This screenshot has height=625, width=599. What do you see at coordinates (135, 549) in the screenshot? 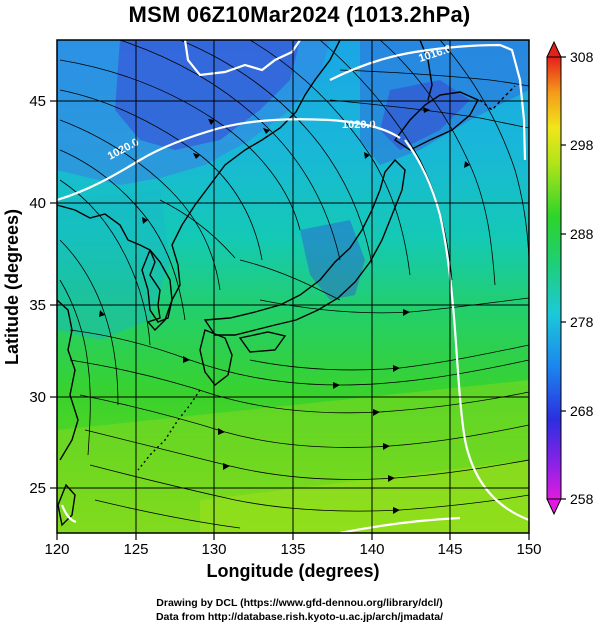
I see `x-tick-label: 125` at bounding box center [135, 549].